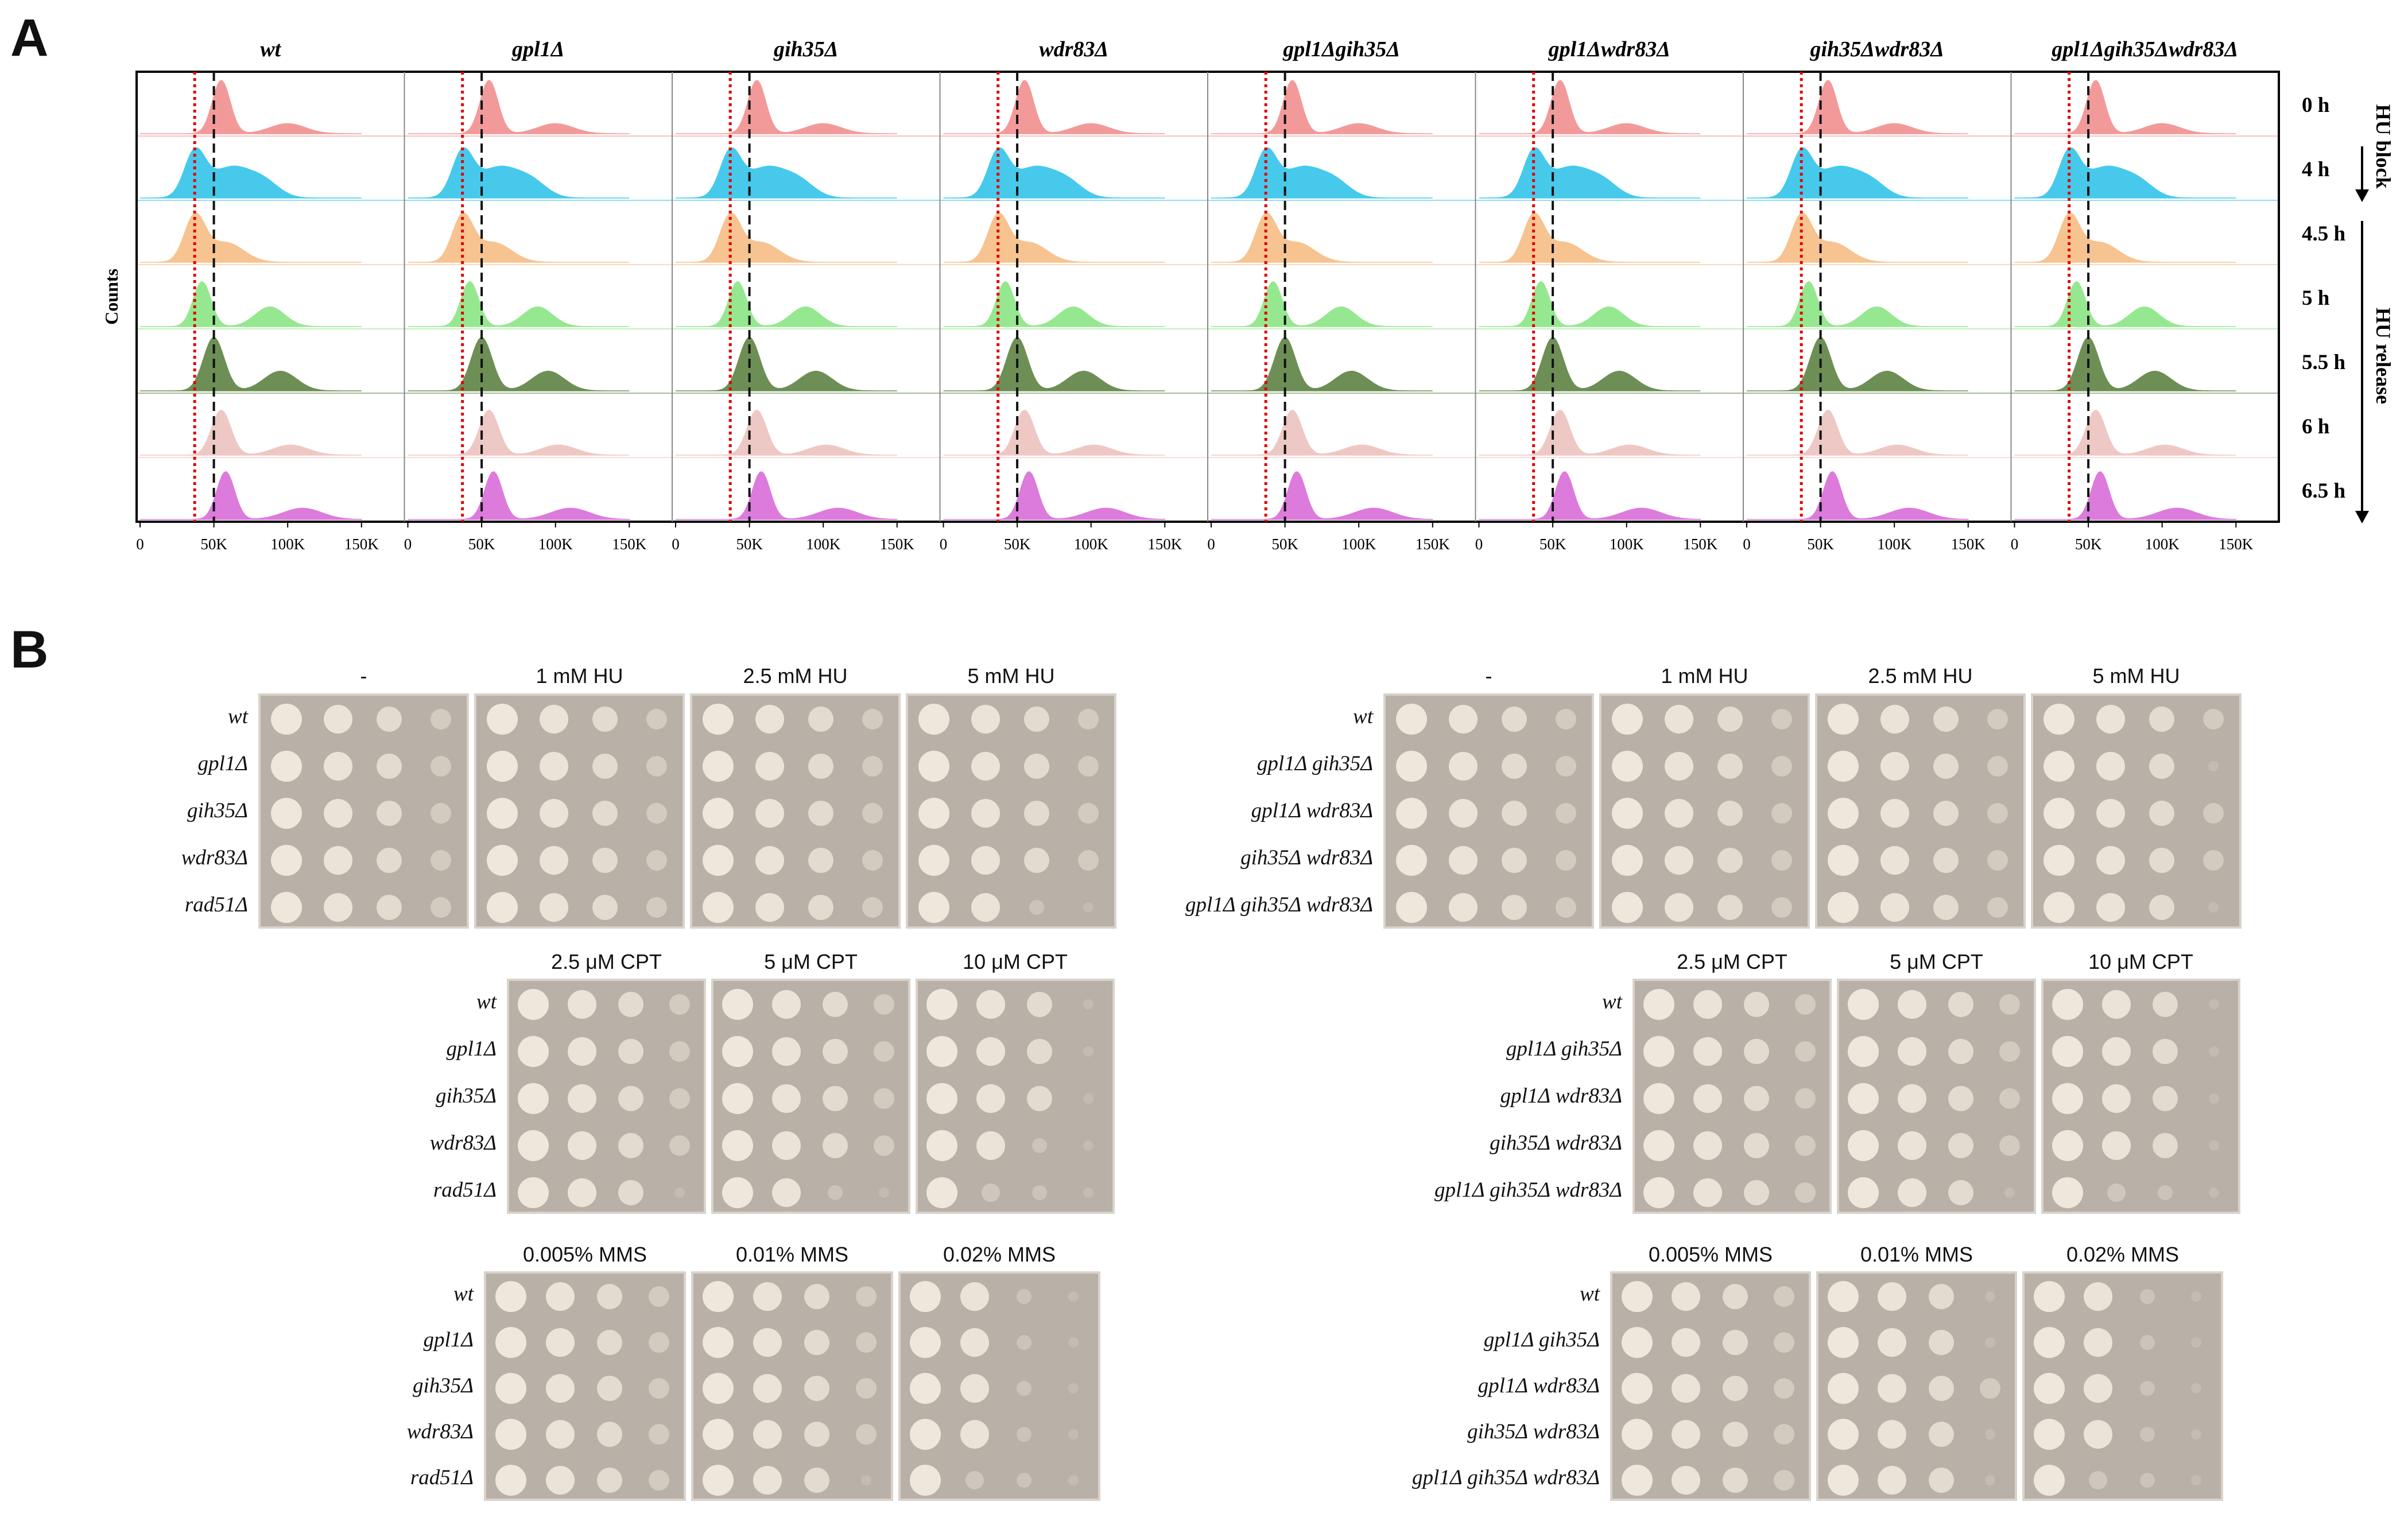 This screenshot has height=1525, width=2408. What do you see at coordinates (2316, 169) in the screenshot?
I see `time-label: 4 h` at bounding box center [2316, 169].